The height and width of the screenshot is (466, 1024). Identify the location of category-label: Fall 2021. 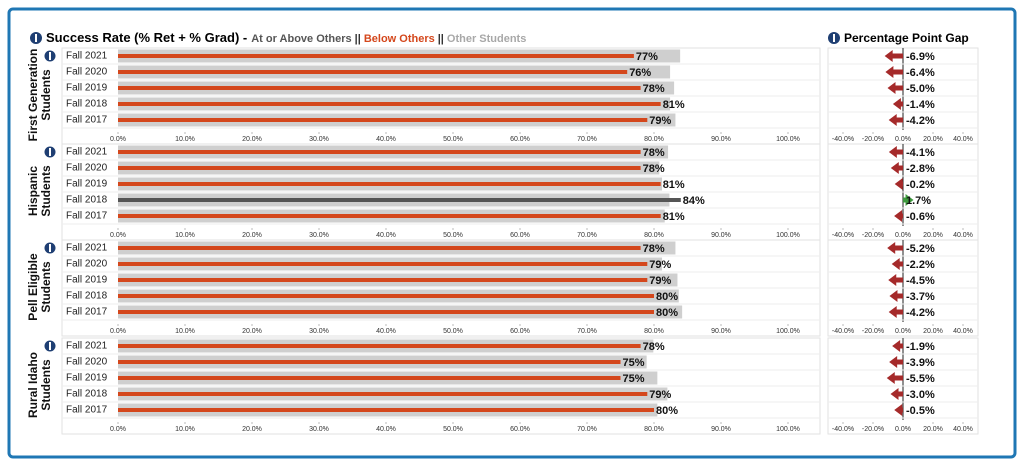
(87, 248).